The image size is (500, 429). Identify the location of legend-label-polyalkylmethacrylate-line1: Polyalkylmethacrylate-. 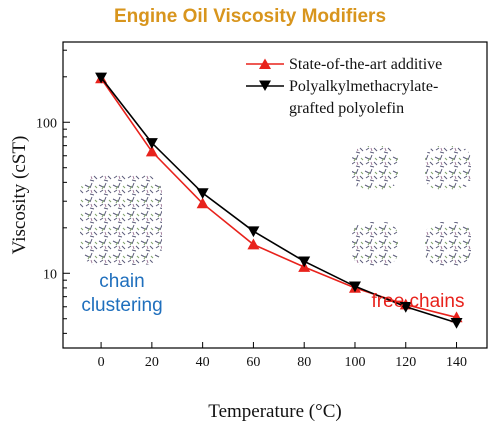
(363, 86).